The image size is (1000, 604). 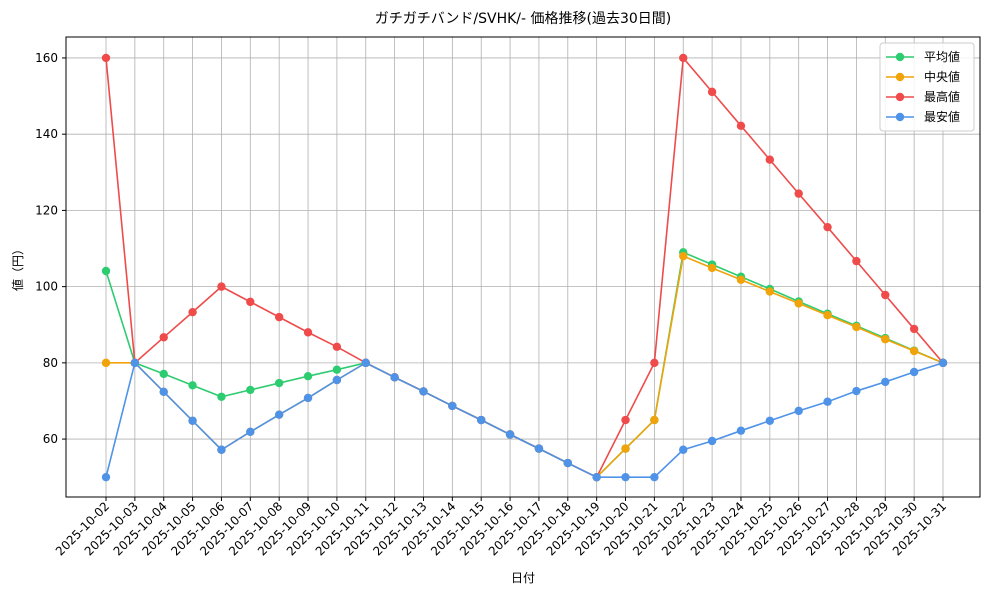 What do you see at coordinates (46, 287) in the screenshot?
I see `y-tick-label: 100` at bounding box center [46, 287].